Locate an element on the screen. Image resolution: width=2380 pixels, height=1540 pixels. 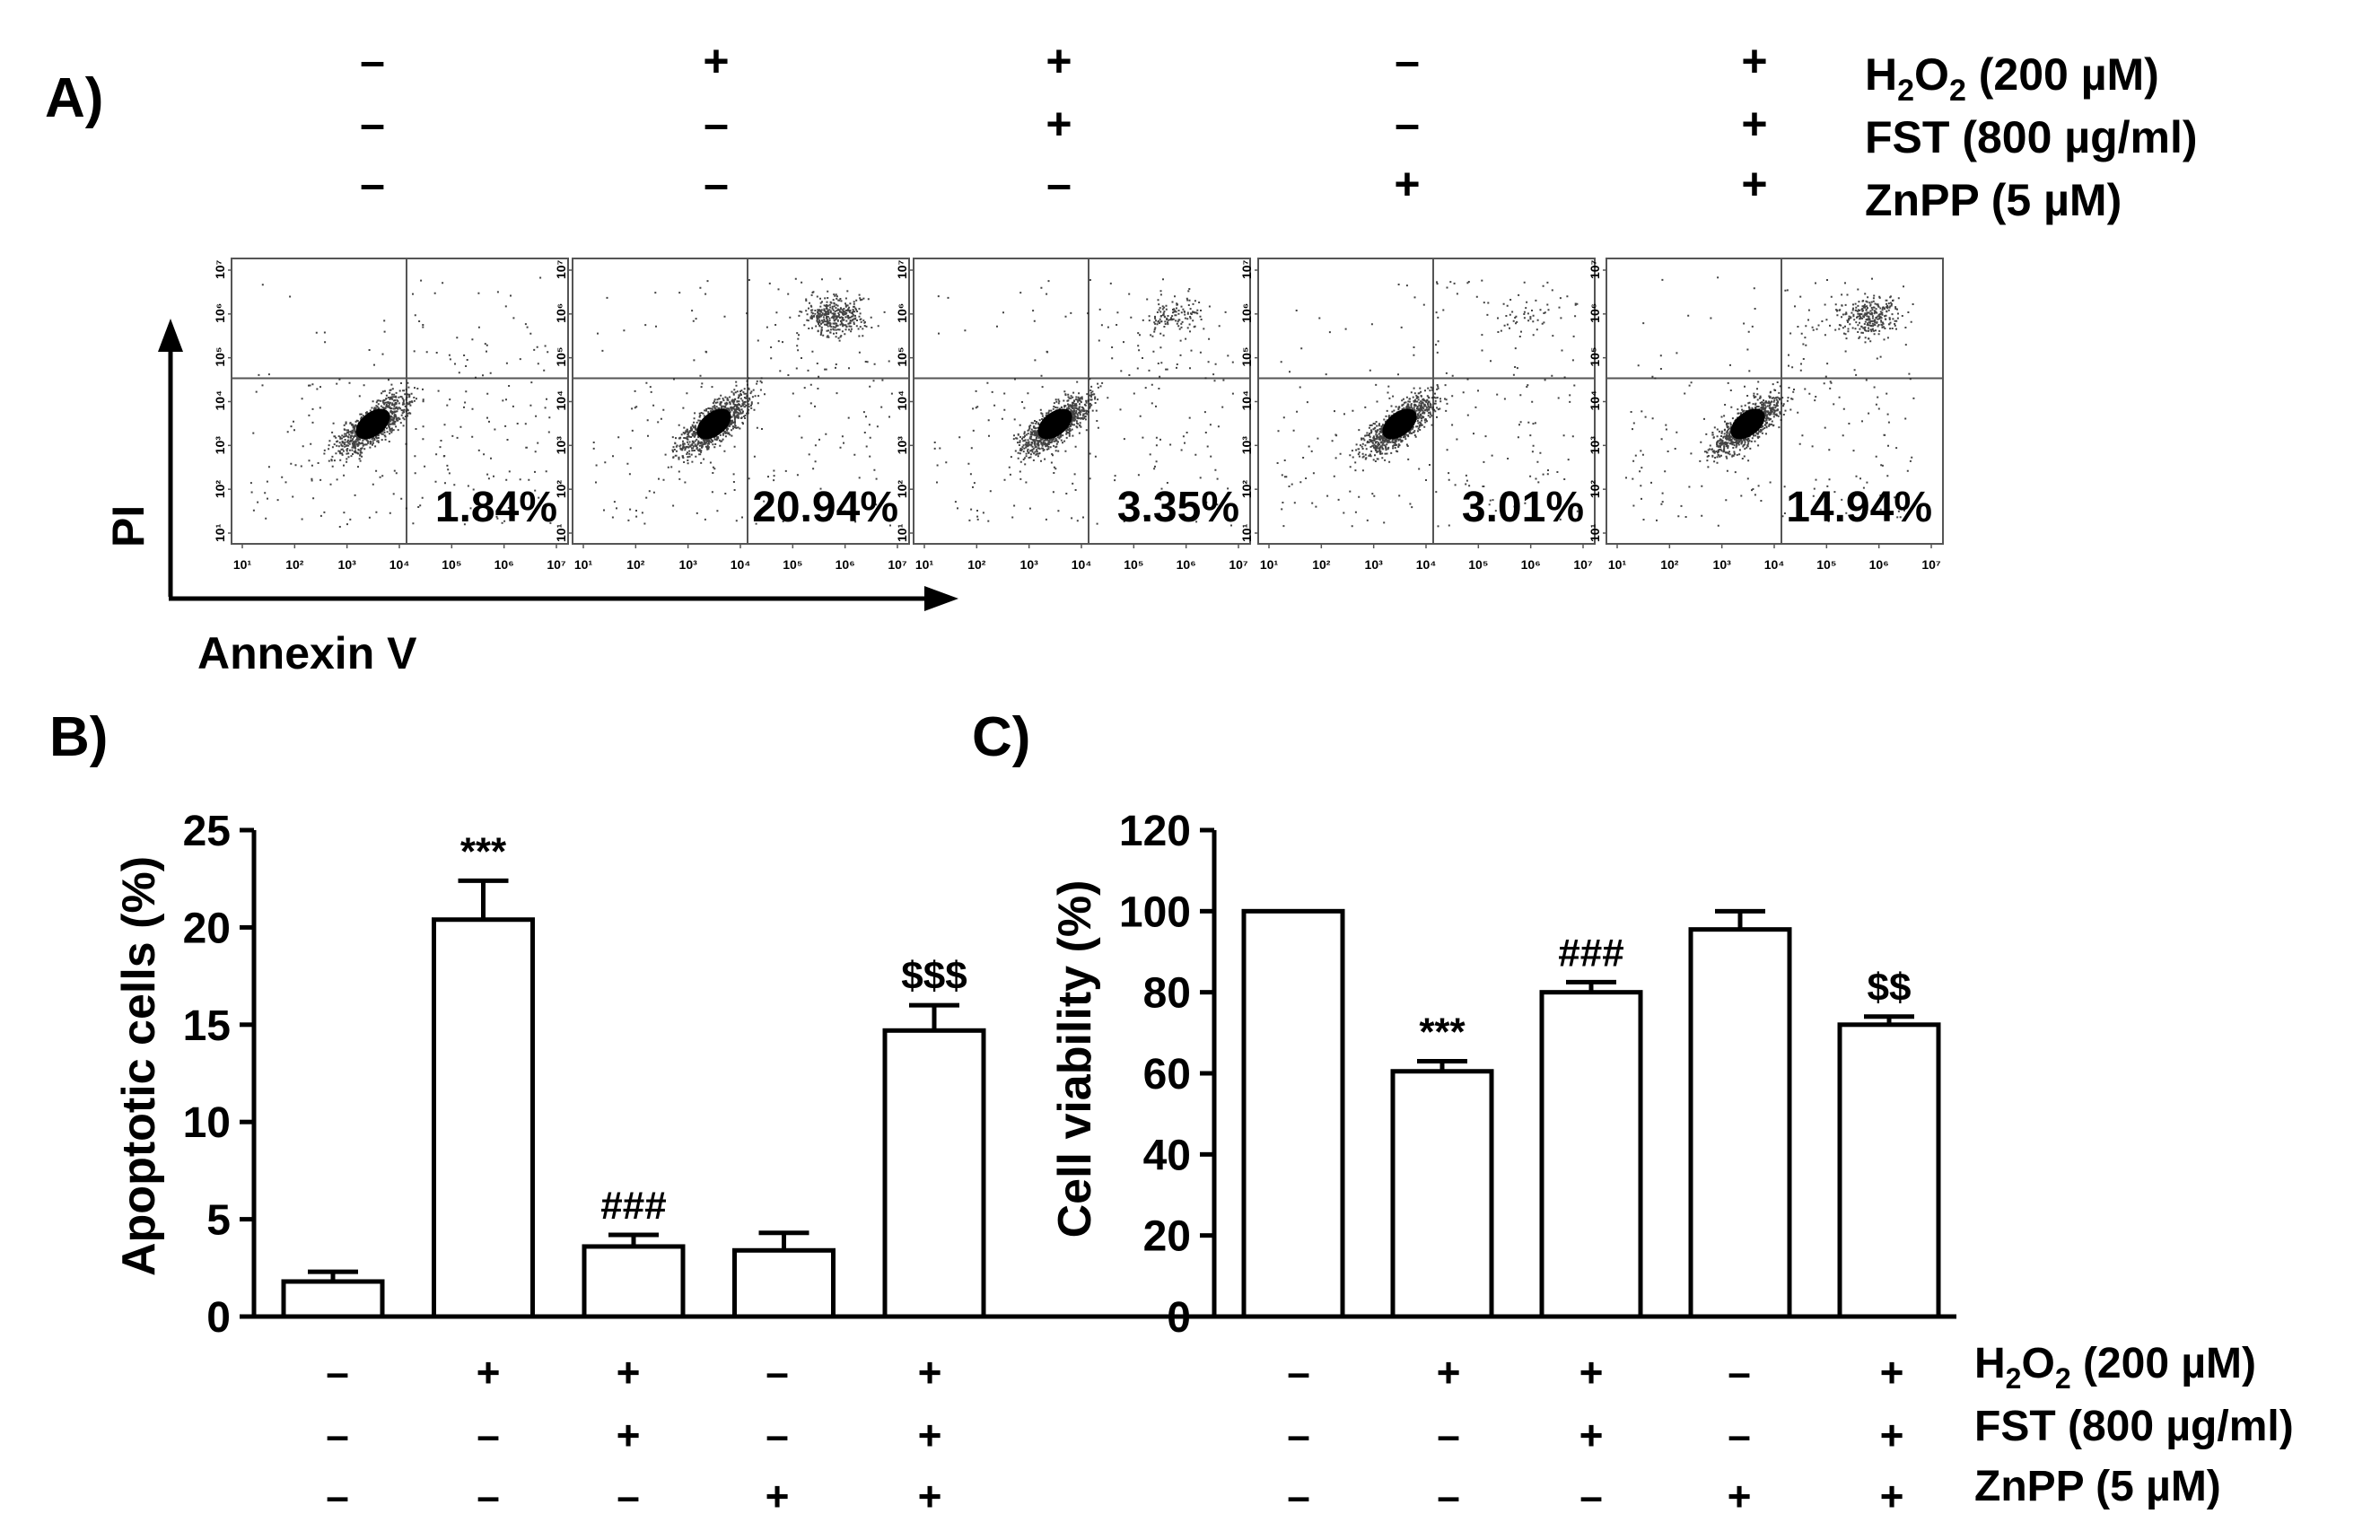
chart-b-ylabel: Apoptotic cells (%) is located at coordinates (139, 1066).